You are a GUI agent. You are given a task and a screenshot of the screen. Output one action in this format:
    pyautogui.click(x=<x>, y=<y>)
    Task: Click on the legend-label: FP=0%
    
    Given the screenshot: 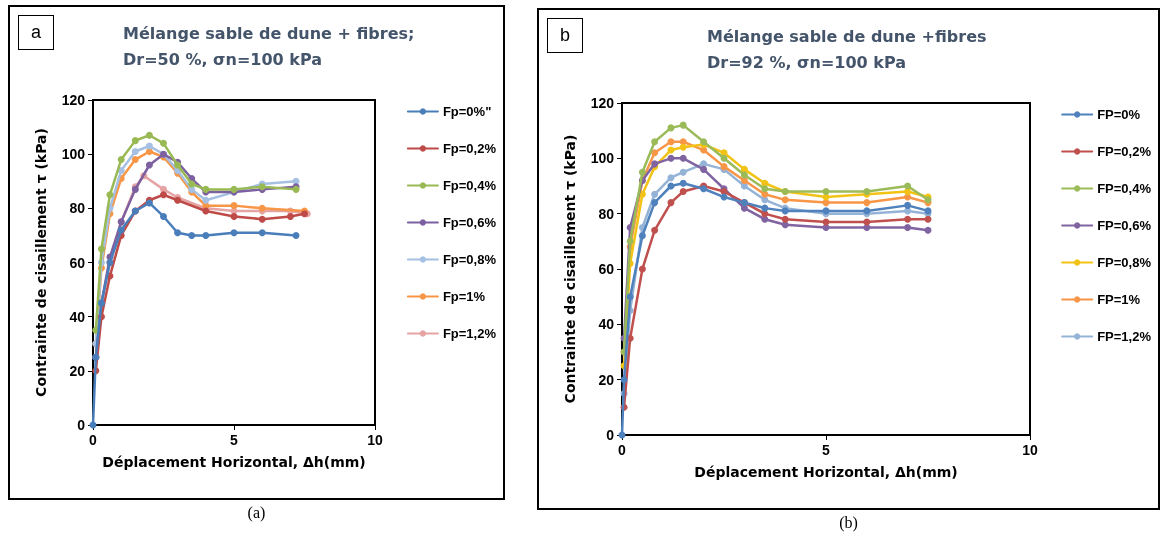 What is the action you would take?
    pyautogui.click(x=1119, y=114)
    